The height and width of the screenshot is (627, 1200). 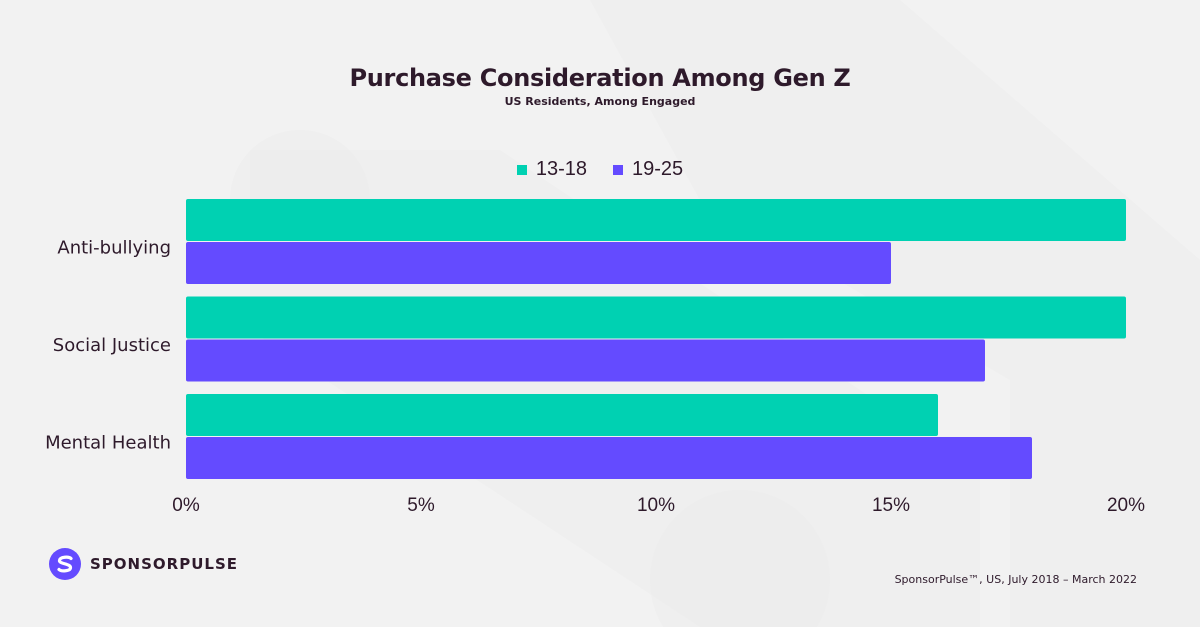 What do you see at coordinates (600, 169) in the screenshot?
I see `chart-legend: 13-18 19-25` at bounding box center [600, 169].